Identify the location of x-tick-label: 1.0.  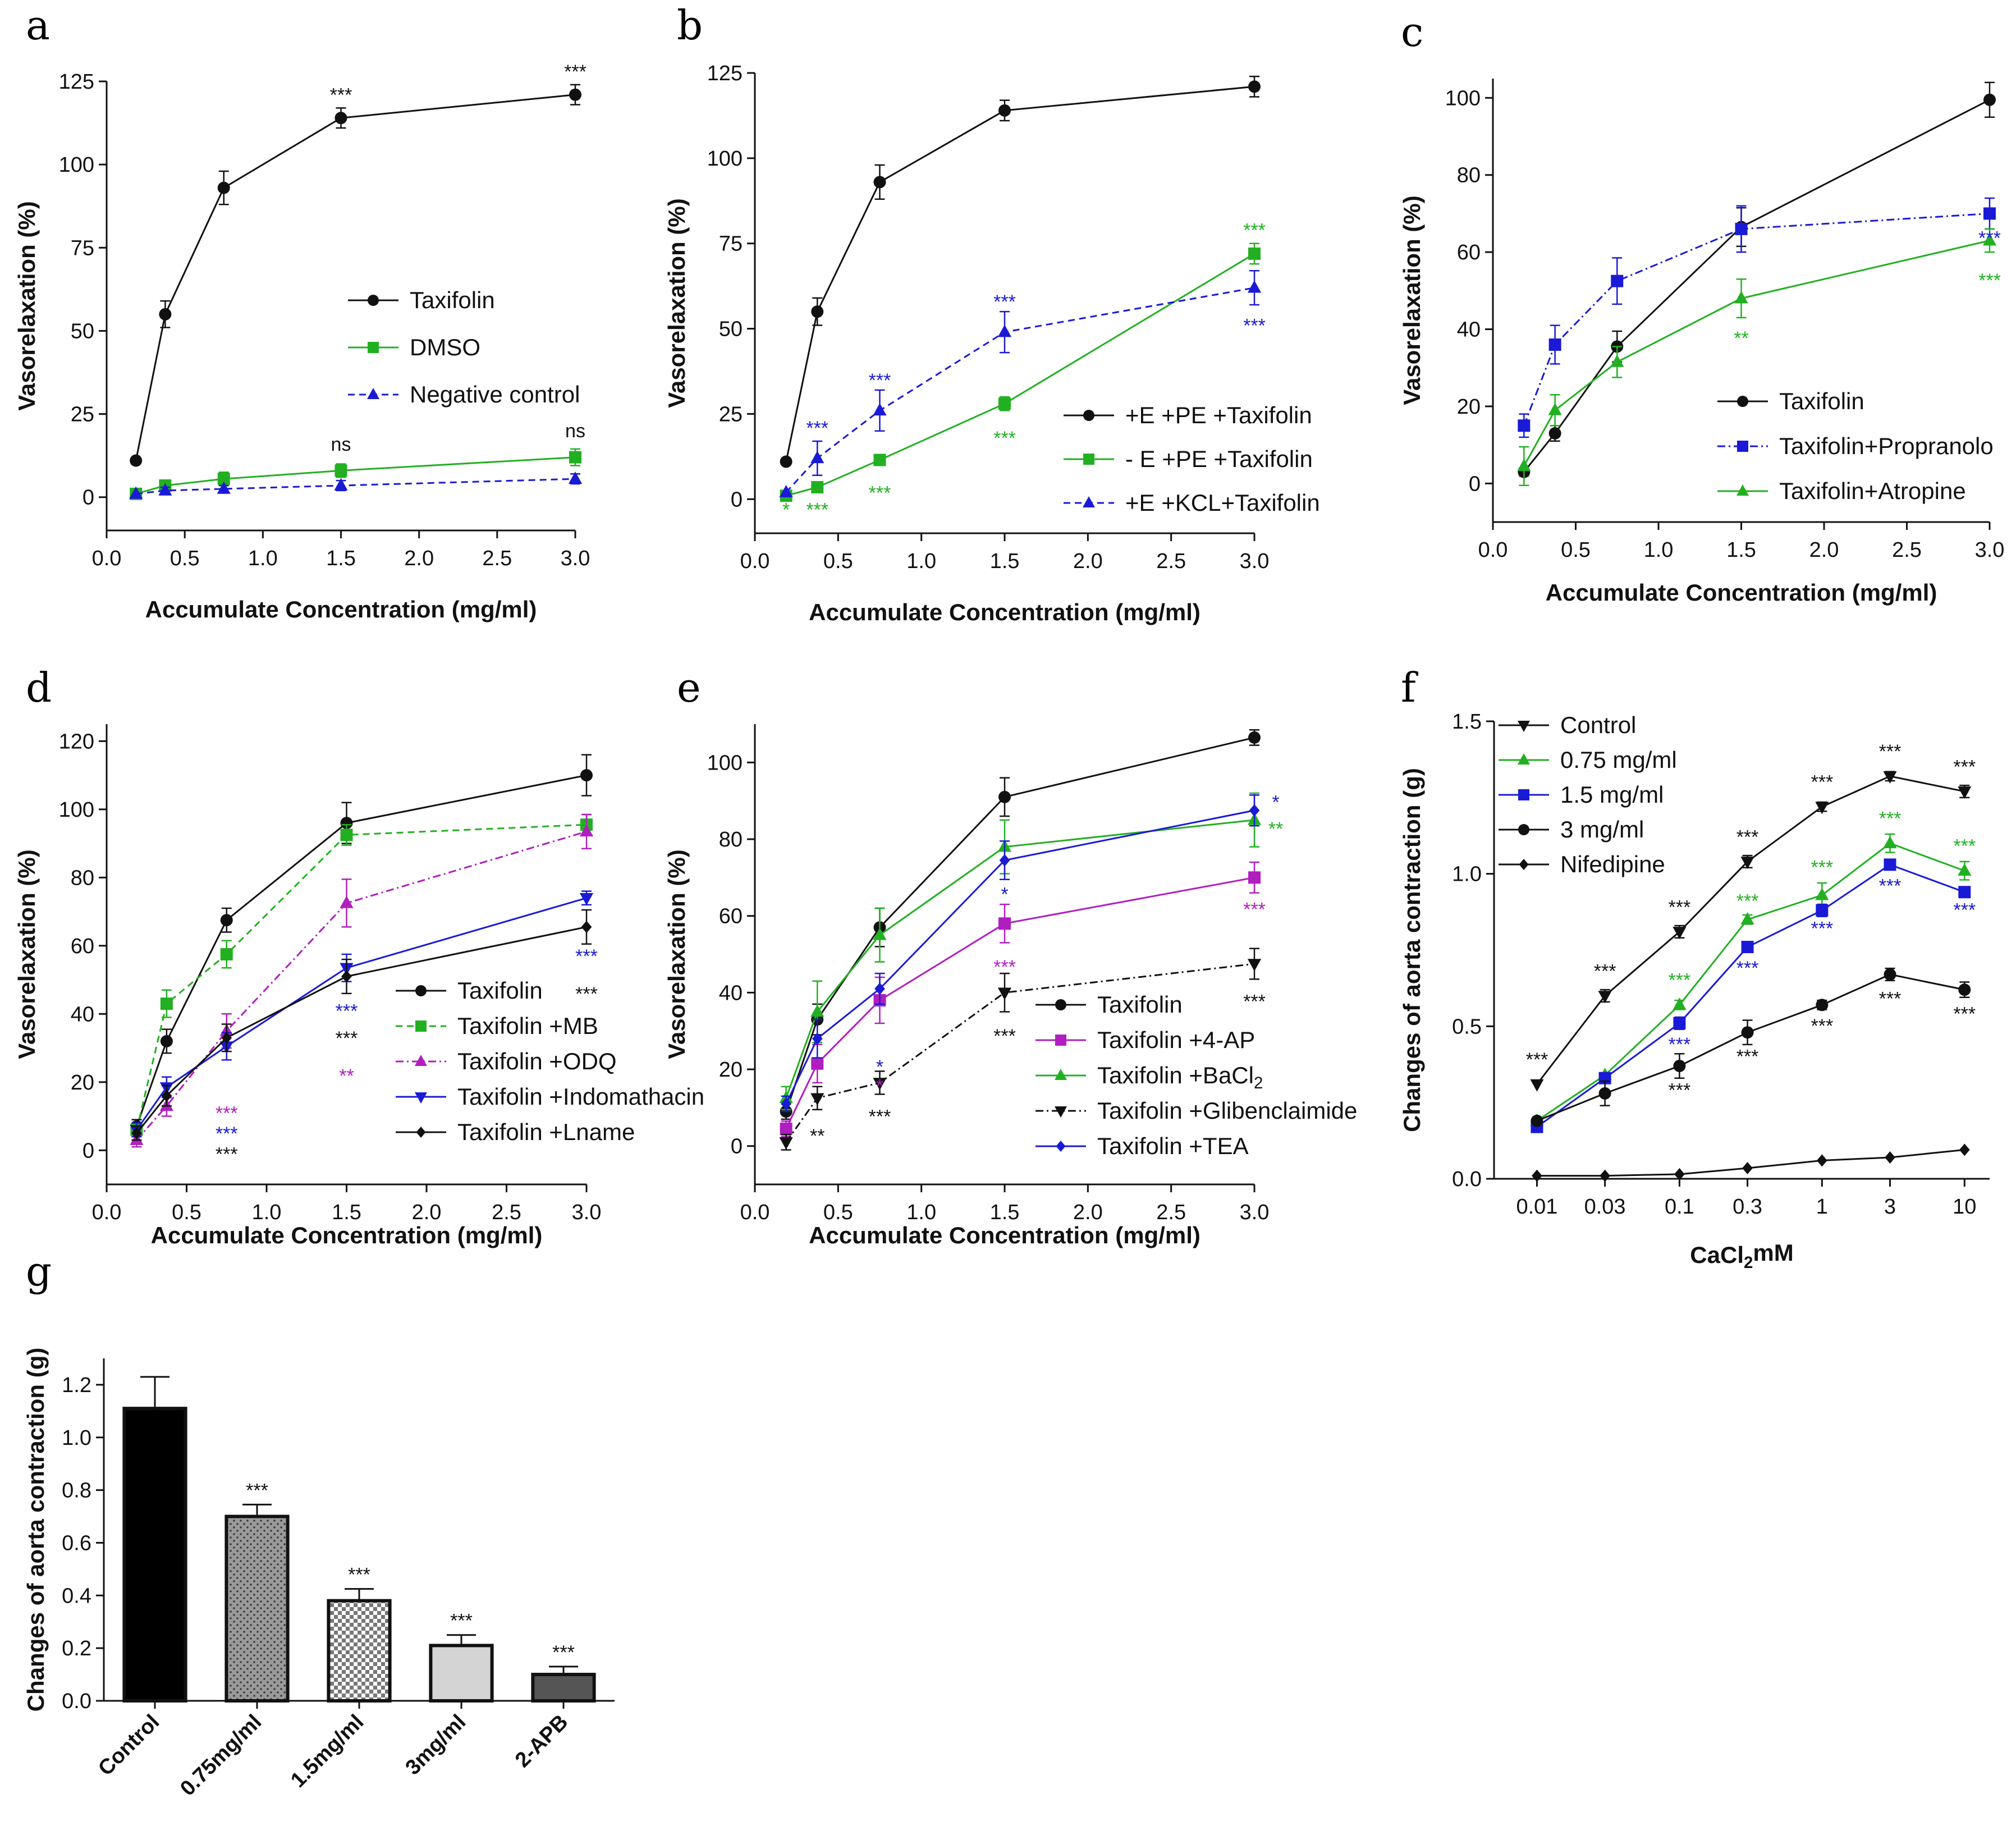
(1659, 550).